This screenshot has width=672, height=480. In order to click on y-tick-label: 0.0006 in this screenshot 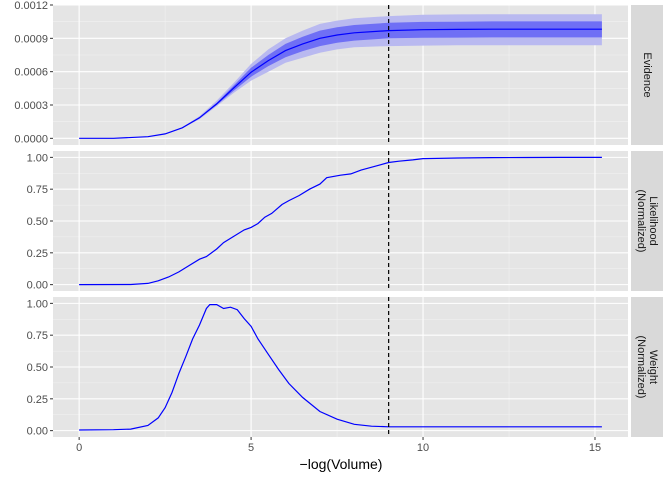, I will do `click(31, 73)`.